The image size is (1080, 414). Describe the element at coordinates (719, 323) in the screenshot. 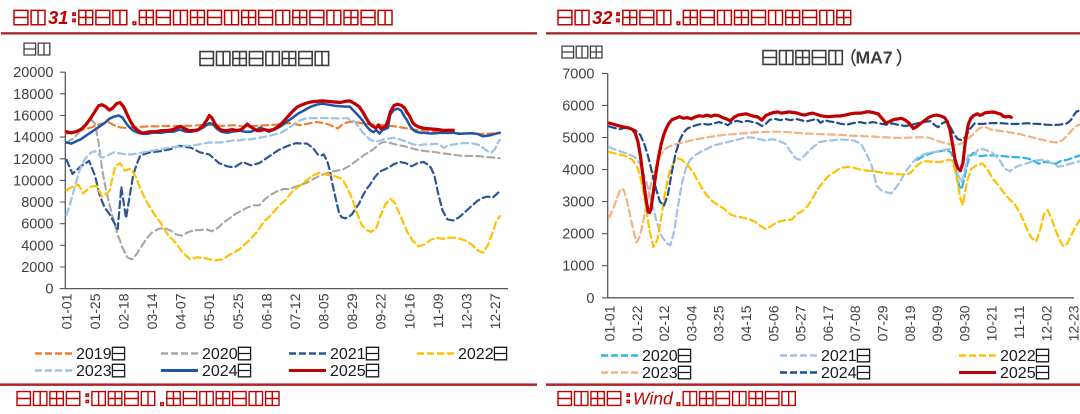

I see `svg-text: 03-25` at that location.